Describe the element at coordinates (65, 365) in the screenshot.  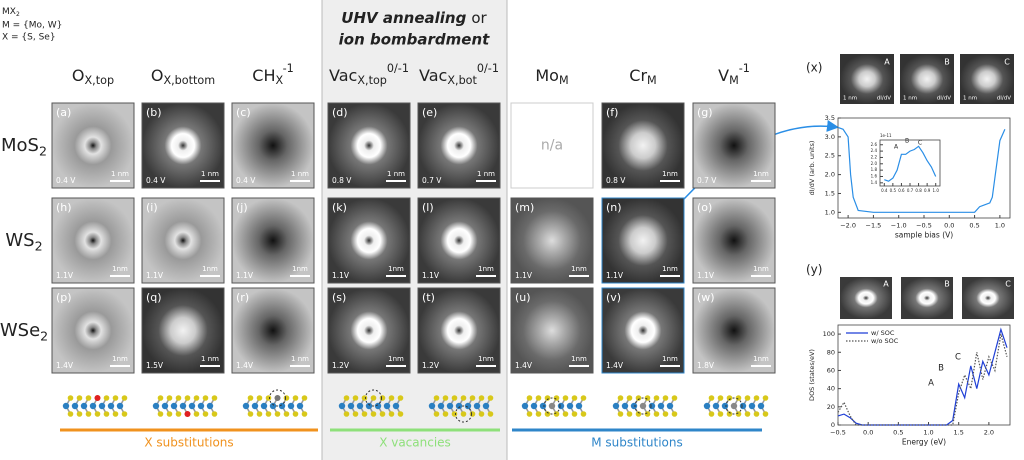
I see `bias-label: 1.4V` at that location.